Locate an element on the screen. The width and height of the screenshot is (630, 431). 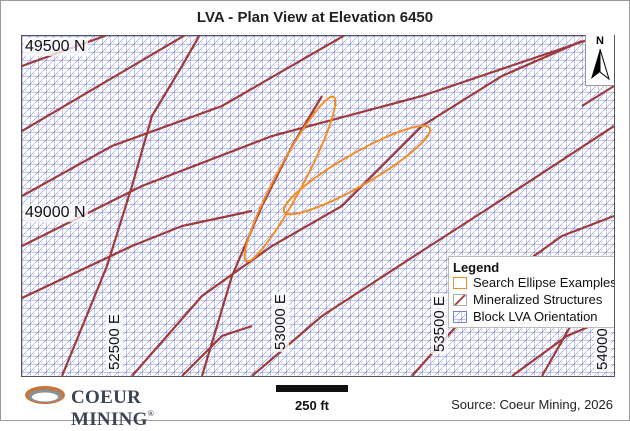
legend-item-search-ellipse: Search Ellipse Examples is located at coordinates (534, 283).